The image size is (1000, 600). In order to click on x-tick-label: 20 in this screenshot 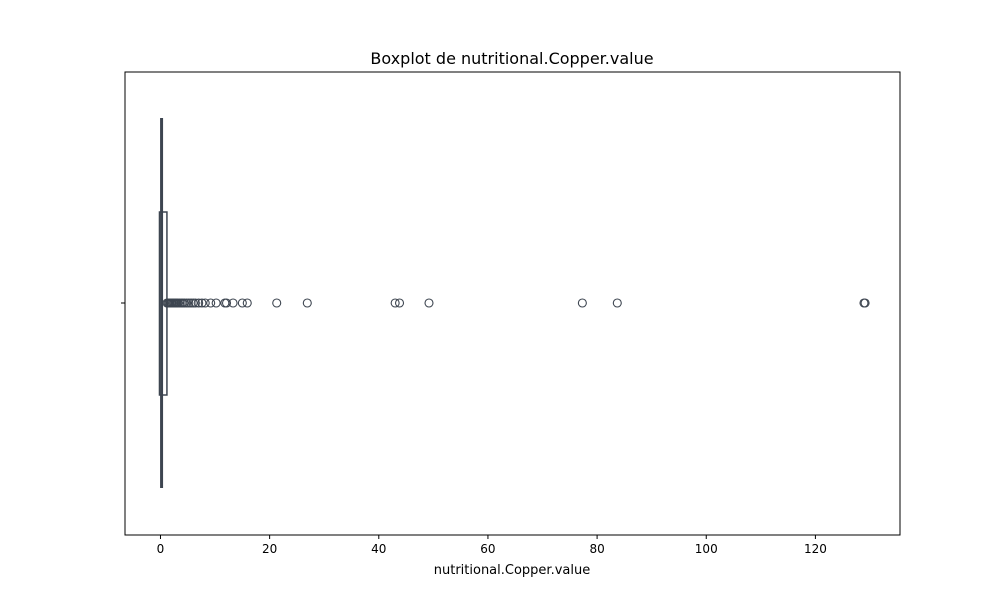, I will do `click(269, 549)`.